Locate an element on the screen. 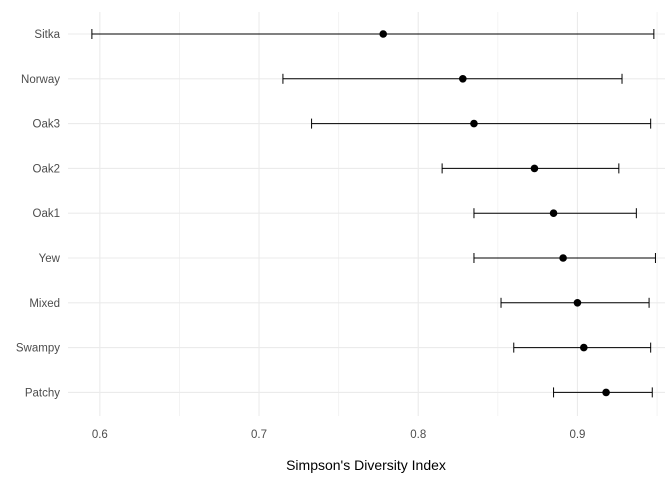 The height and width of the screenshot is (485, 672). y-tick-label: Yew is located at coordinates (50, 259).